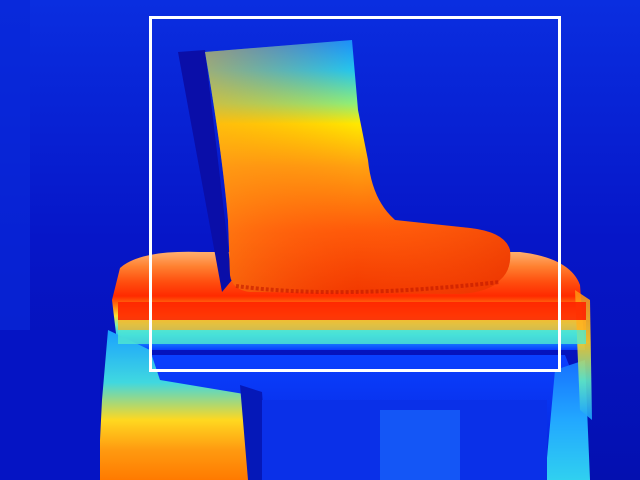 The image size is (640, 480). Describe the element at coordinates (205, 171) in the screenshot. I see `boot-shadow` at that location.